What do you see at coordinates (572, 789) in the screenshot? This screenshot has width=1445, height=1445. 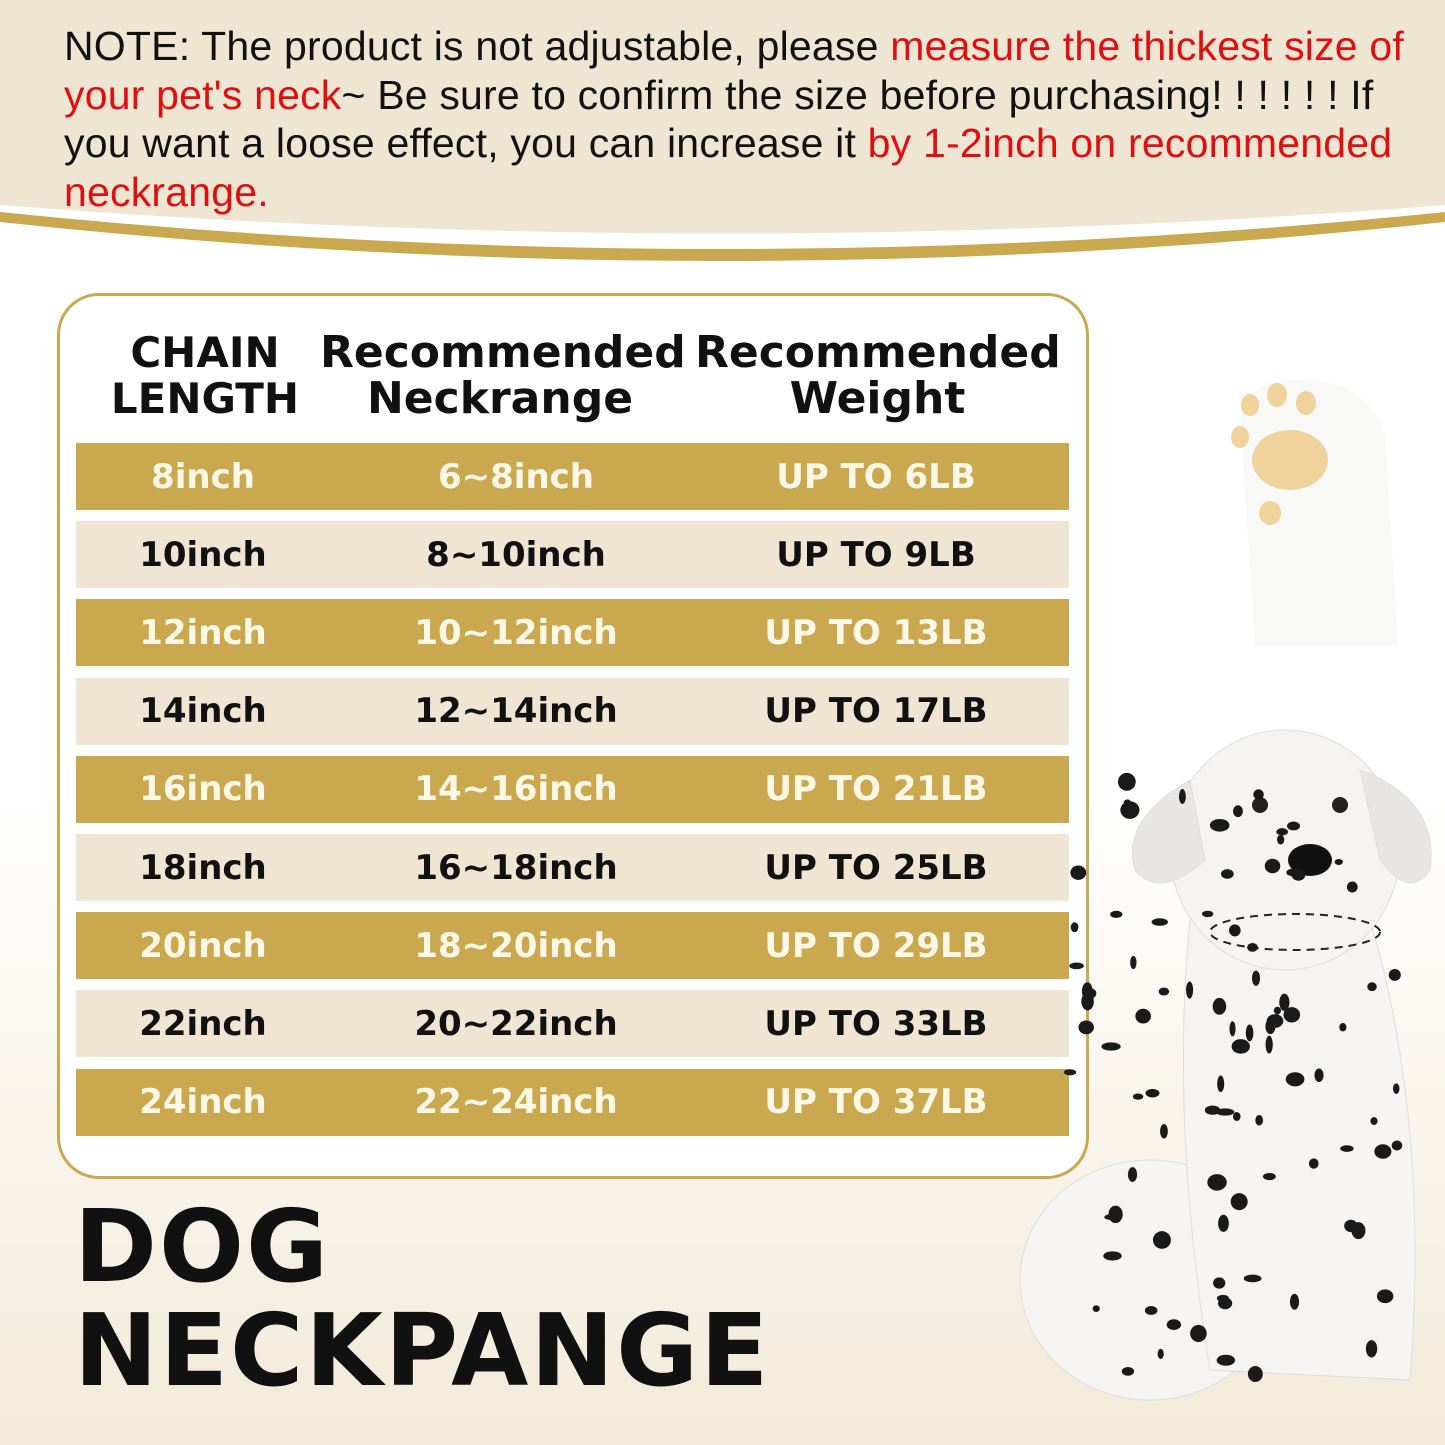 I see `table-row: 16inch 14~16inch UP TO 21LB` at bounding box center [572, 789].